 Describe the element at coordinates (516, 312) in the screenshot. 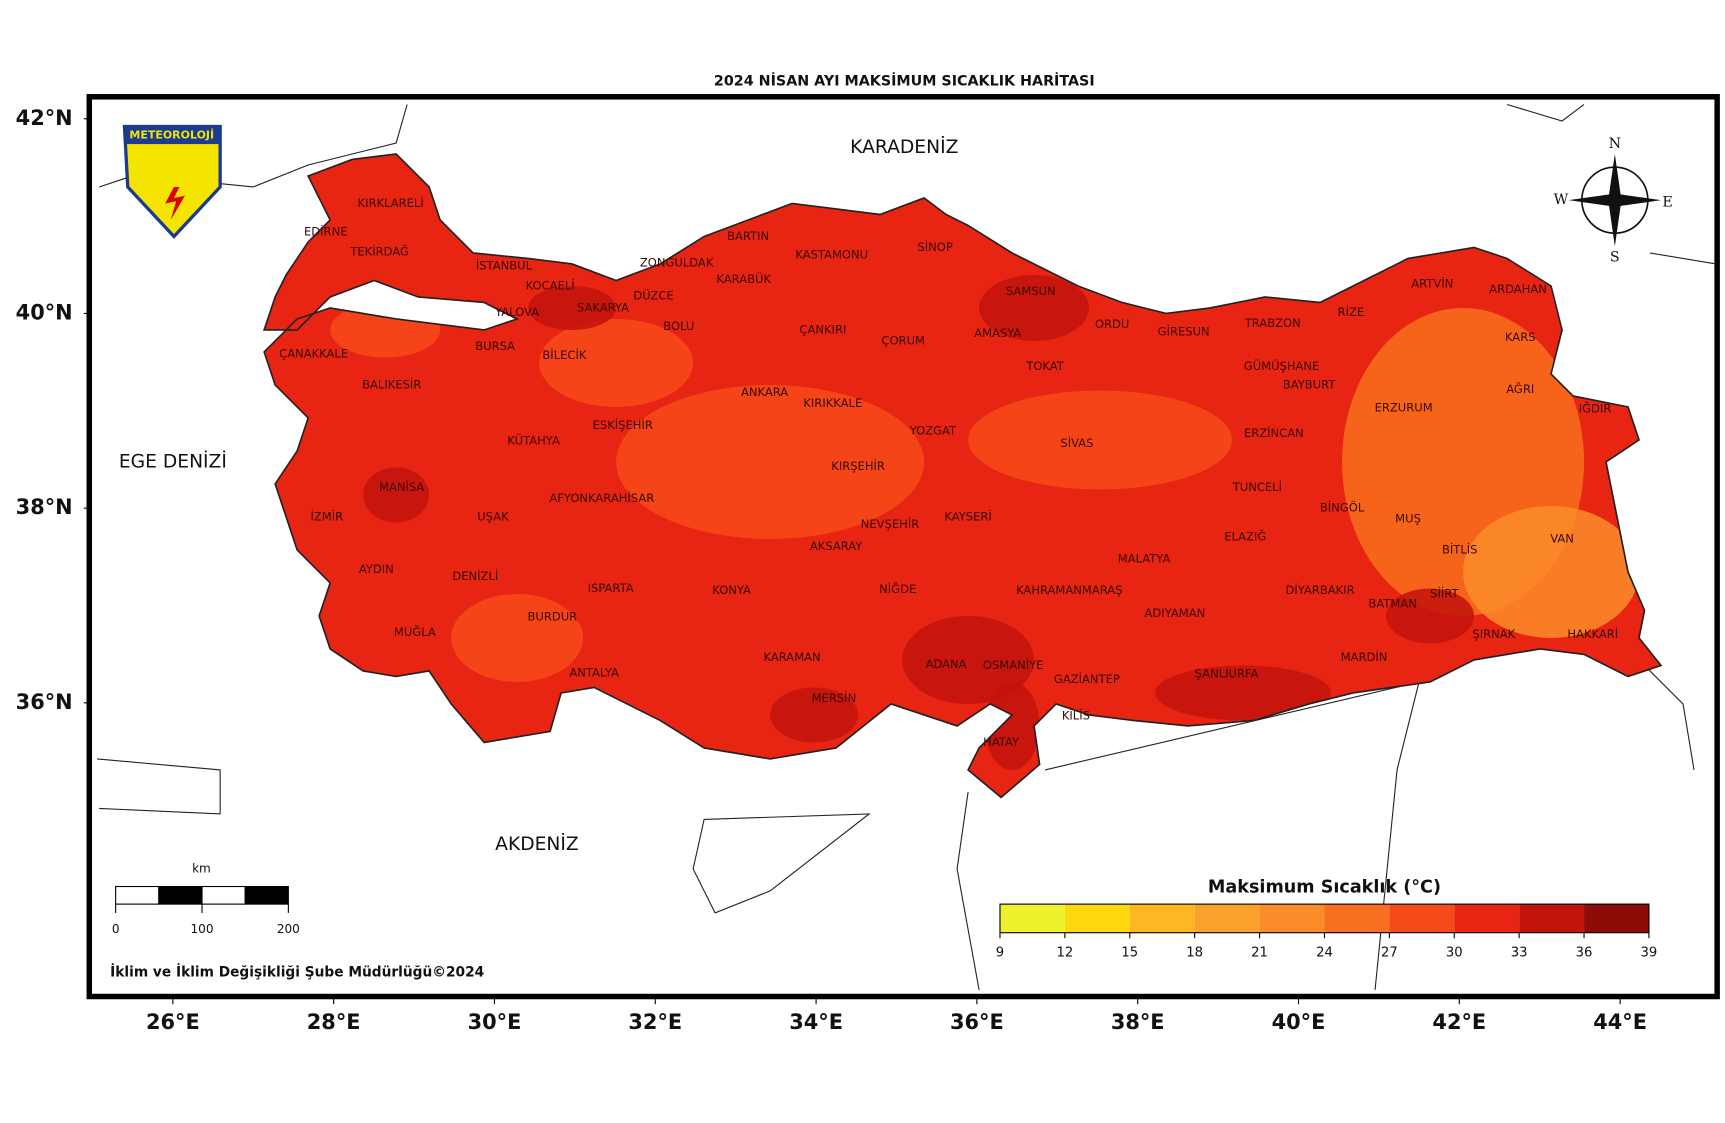

I see `province-label: YALOVA` at that location.